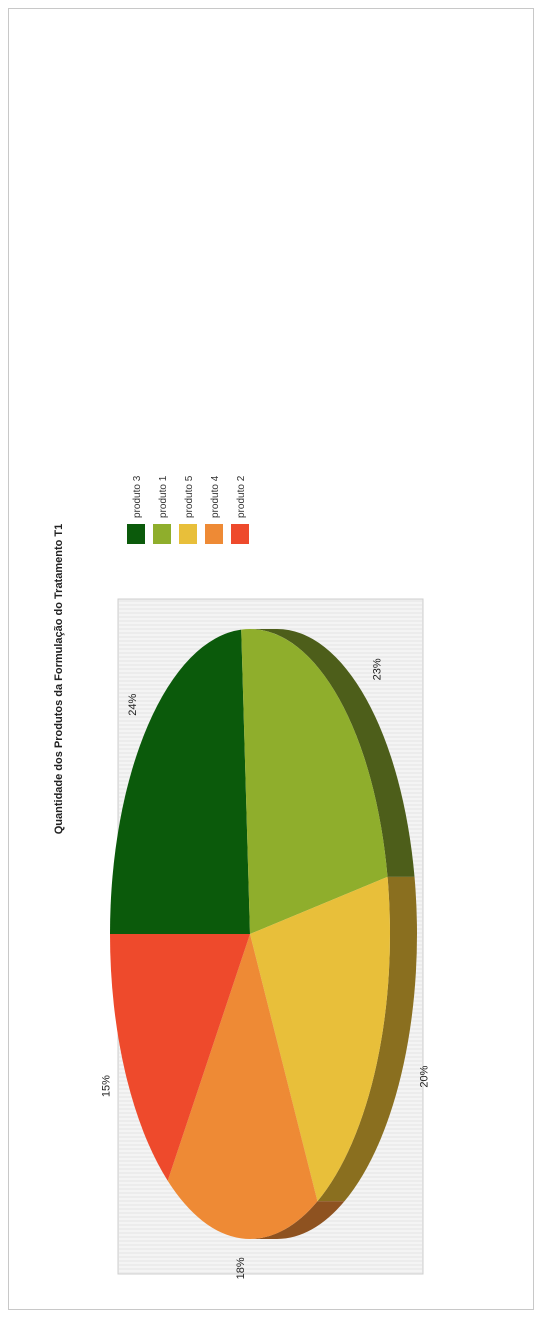  I want to click on data-label-produto-2: 15%, so click(107, 1086).